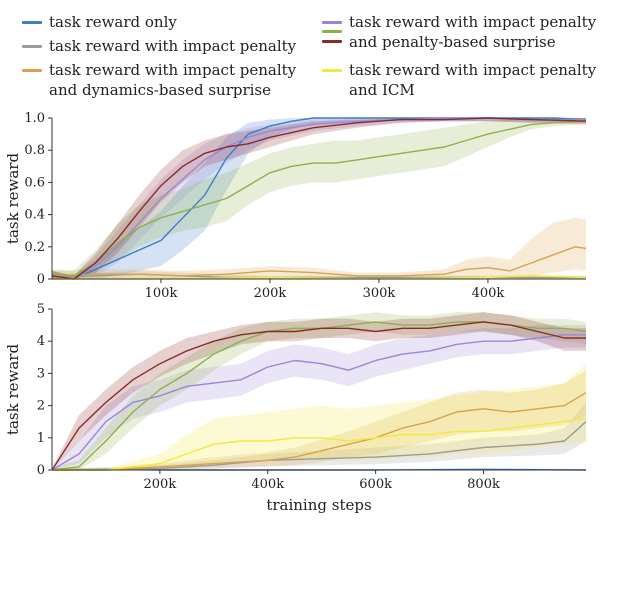  I want to click on y-tick-label: 4, so click(41, 341).